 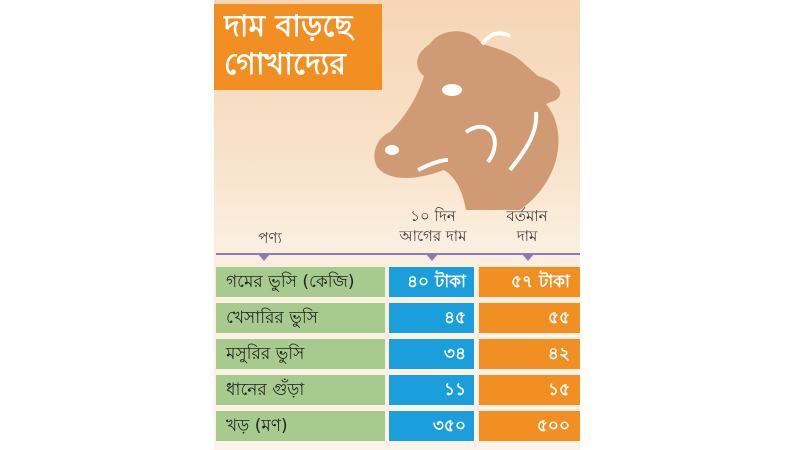 I want to click on product-name: খেসারির ভুসি, so click(x=300, y=318).